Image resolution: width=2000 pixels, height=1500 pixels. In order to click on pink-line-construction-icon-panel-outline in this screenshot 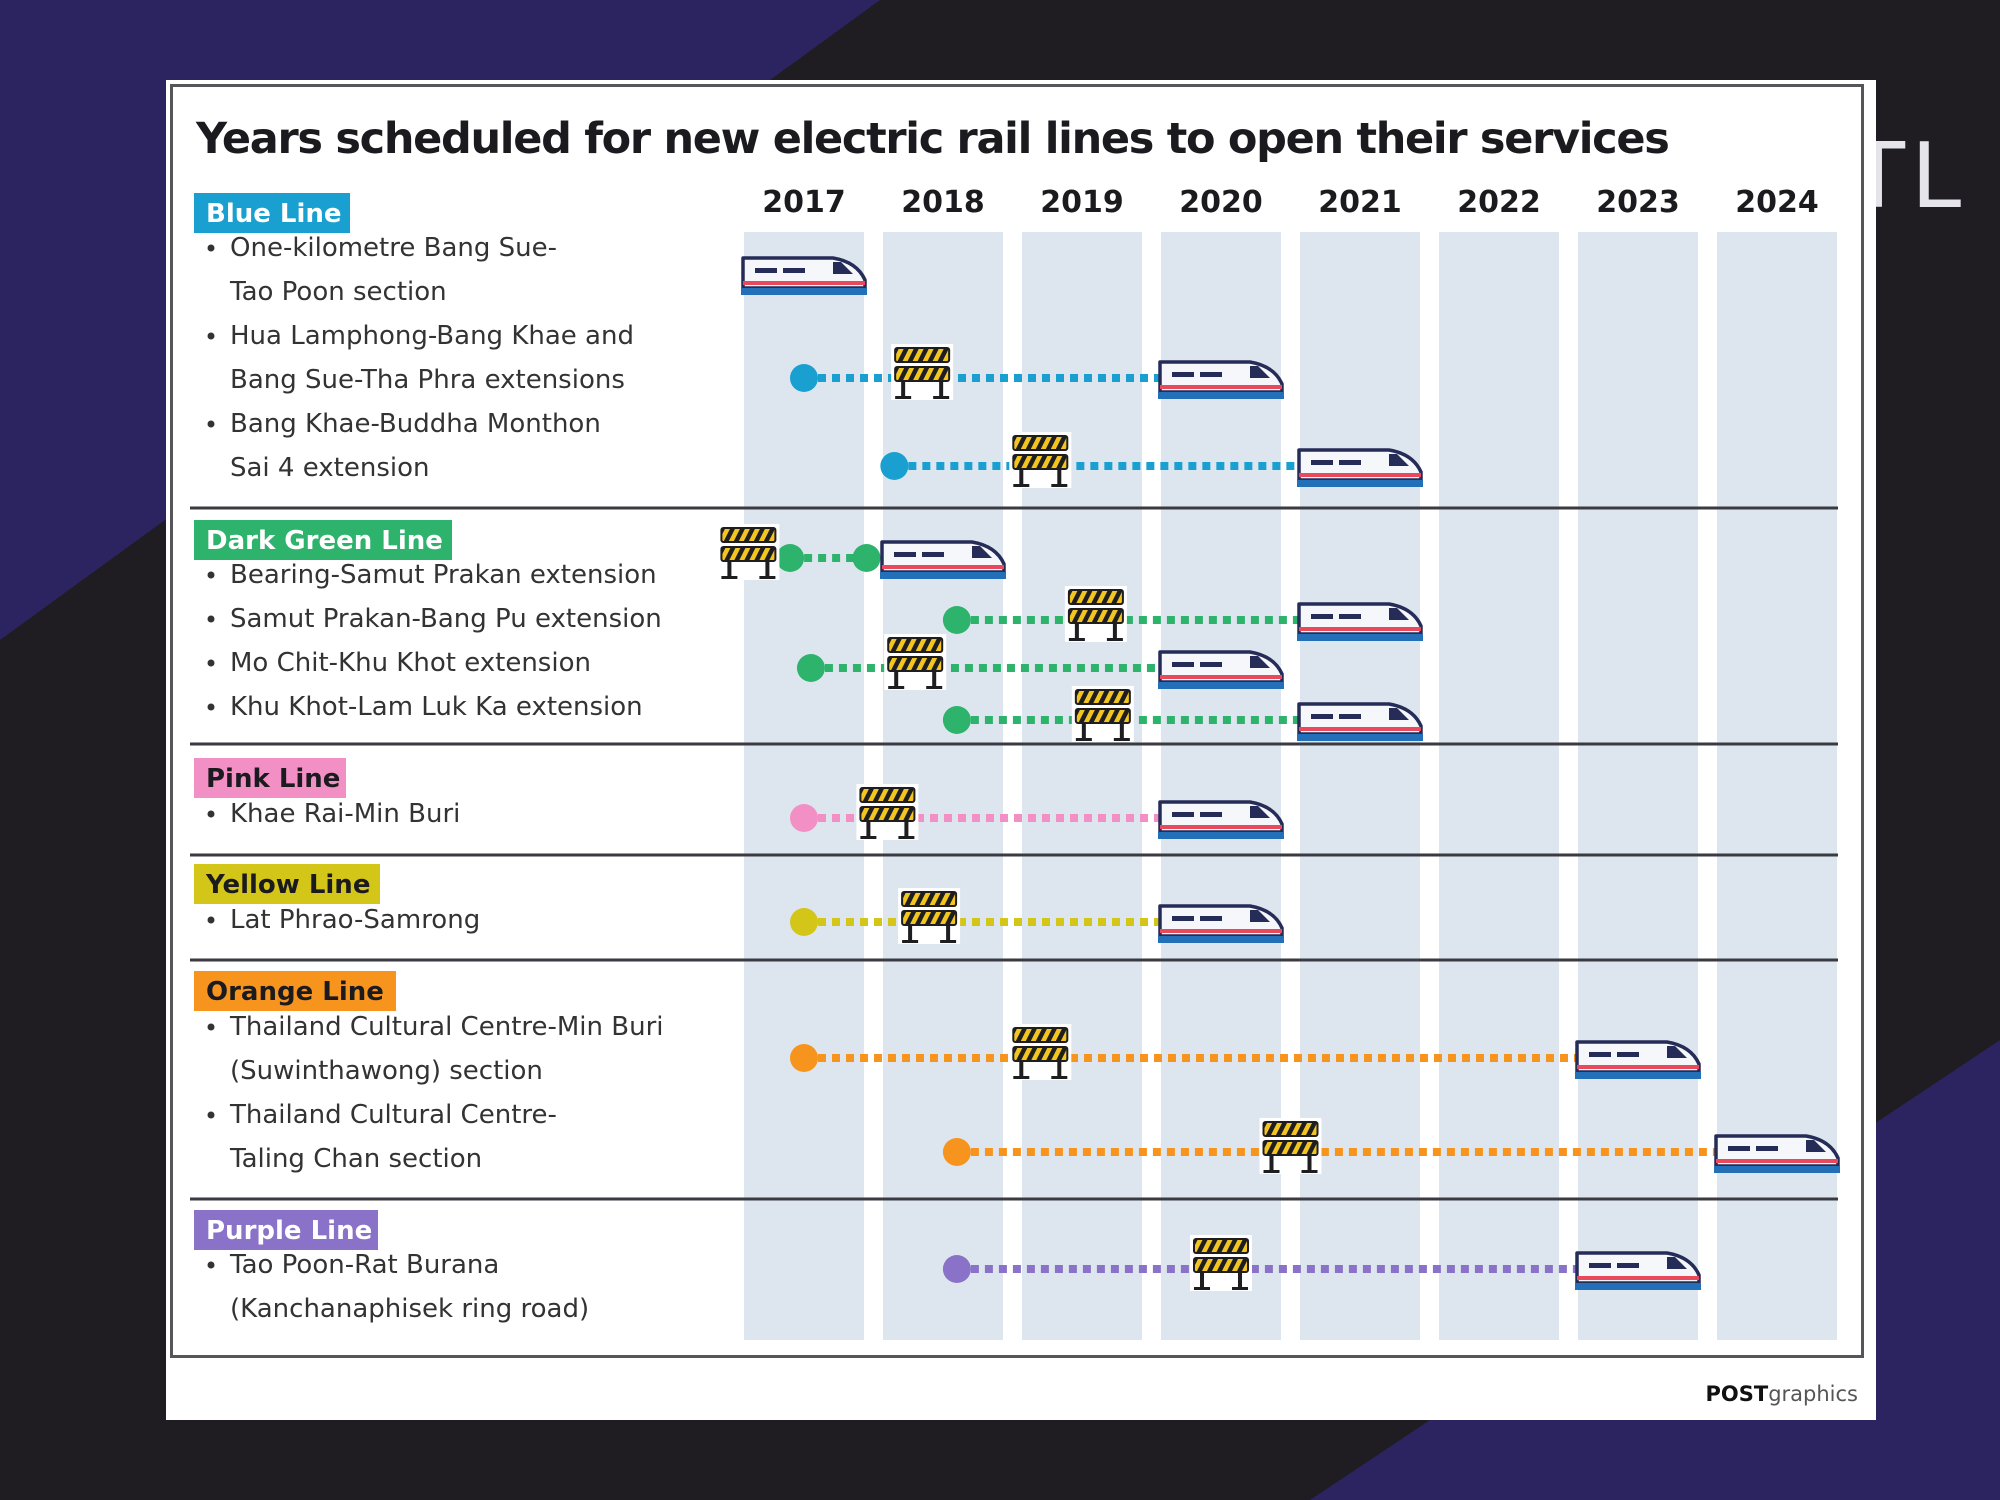, I will do `click(887, 814)`.